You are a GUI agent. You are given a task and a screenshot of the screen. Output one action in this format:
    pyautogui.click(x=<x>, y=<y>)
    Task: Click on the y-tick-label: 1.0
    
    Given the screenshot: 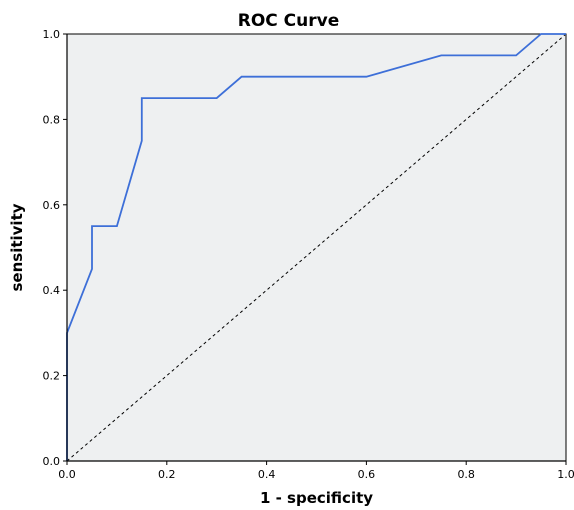 What is the action you would take?
    pyautogui.click(x=52, y=34)
    